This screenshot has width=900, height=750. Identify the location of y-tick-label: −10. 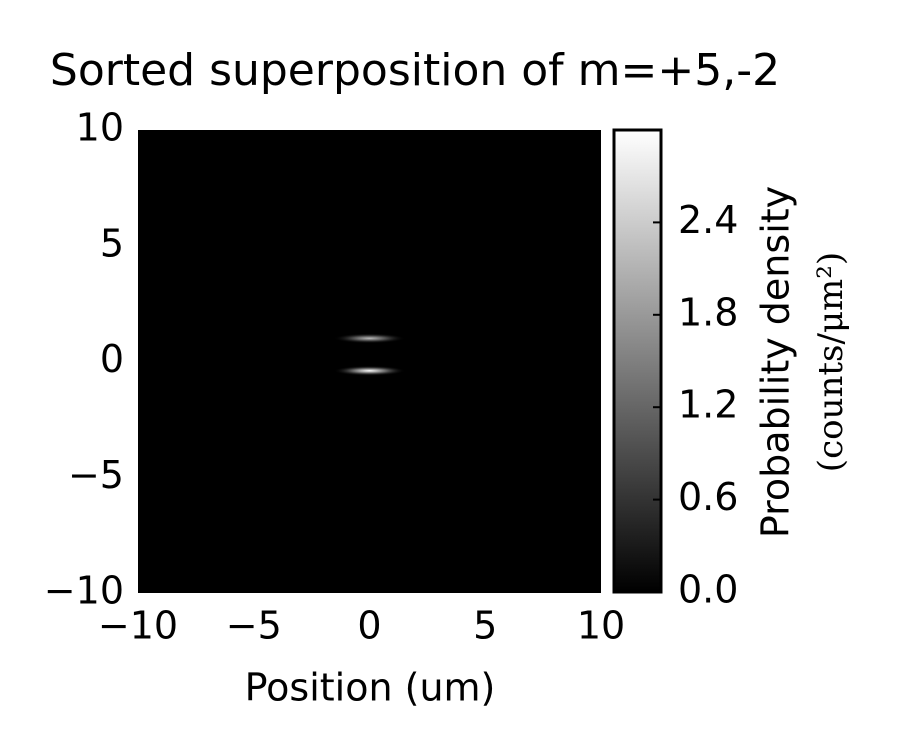
(84, 591).